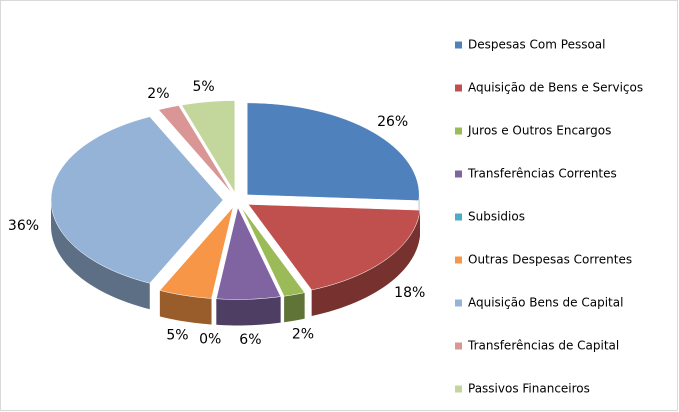  What do you see at coordinates (409, 293) in the screenshot?
I see `data-label: 18%` at bounding box center [409, 293].